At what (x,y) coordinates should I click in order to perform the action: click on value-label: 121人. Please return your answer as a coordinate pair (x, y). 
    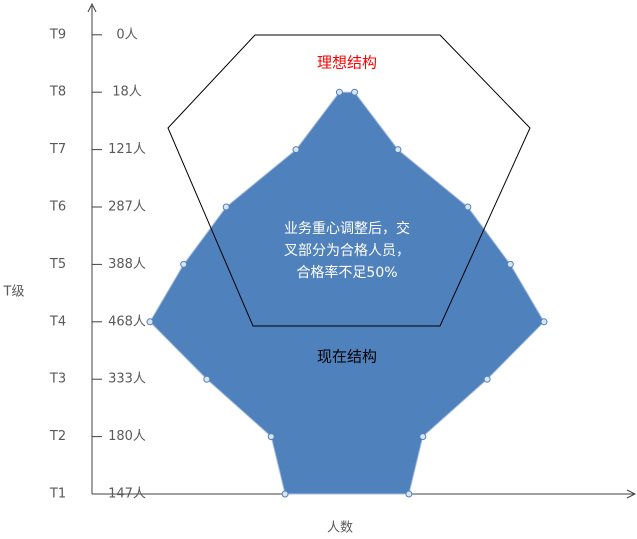
    Looking at the image, I should click on (127, 149).